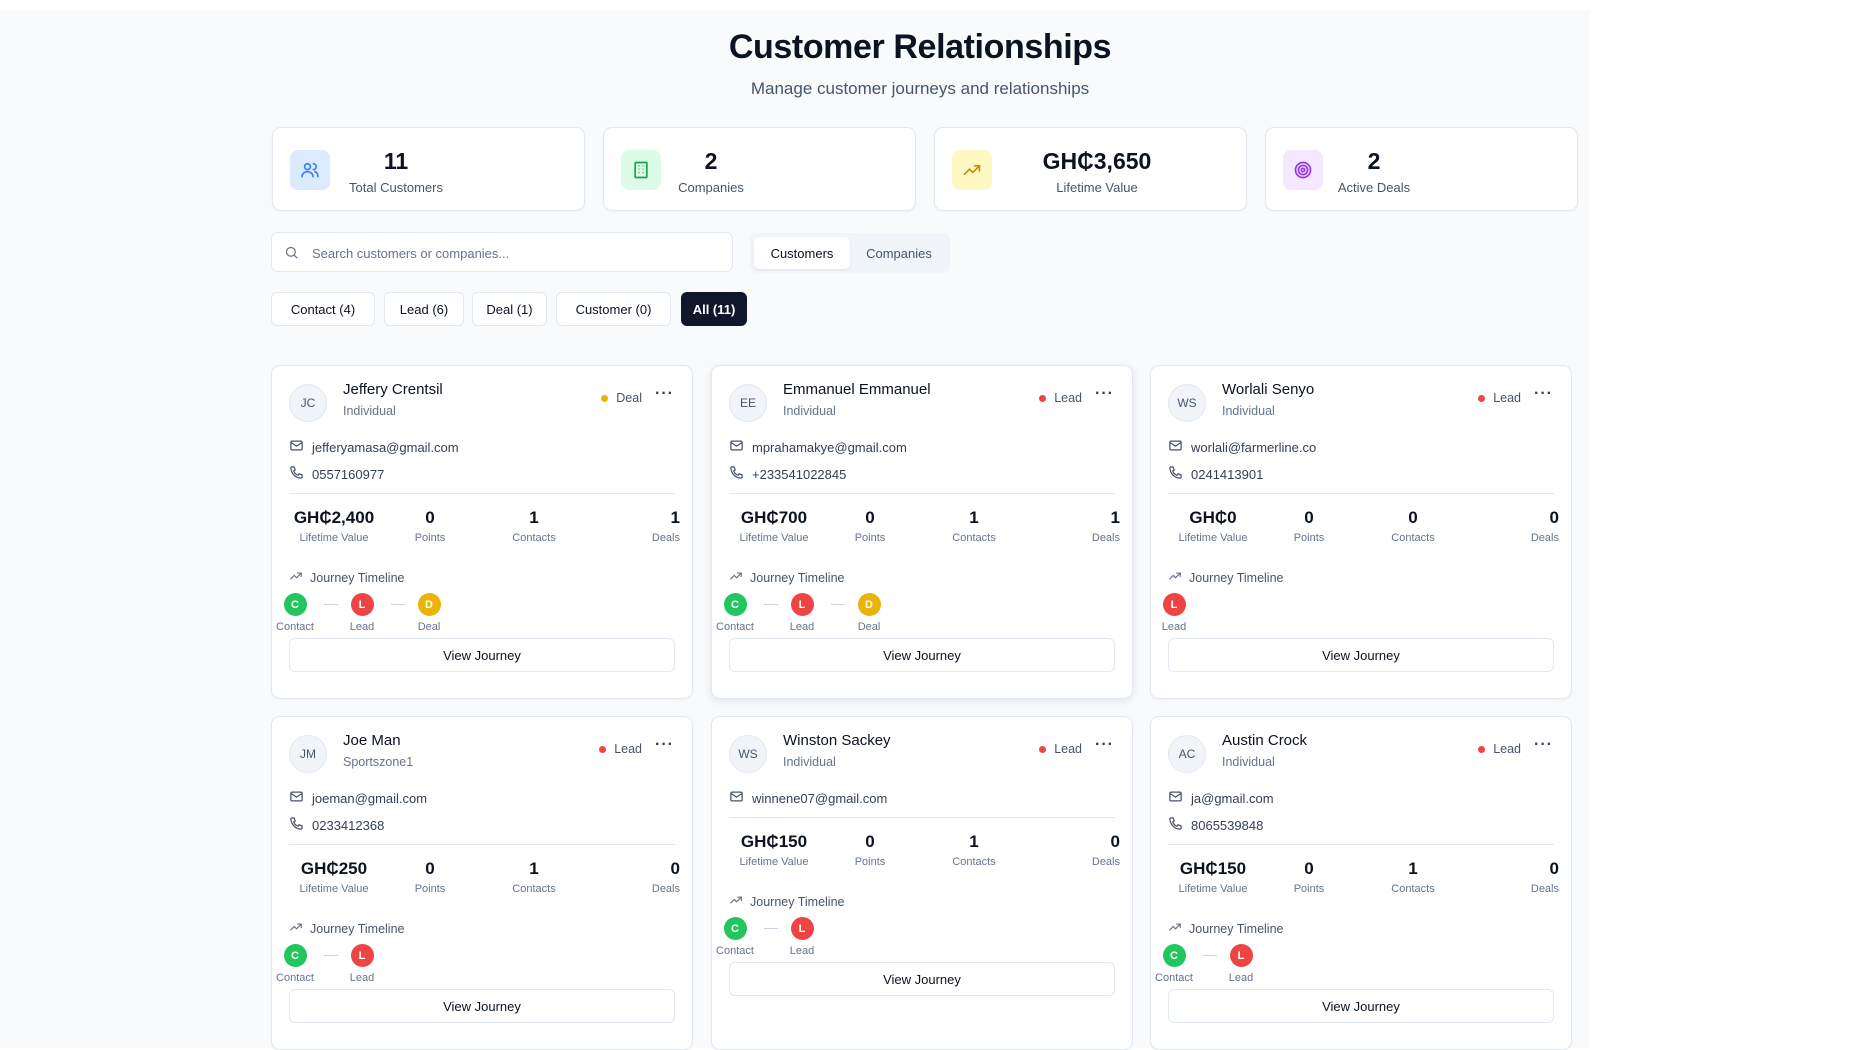  I want to click on journey-timeline-heading: Journey Timeline, so click(787, 577).